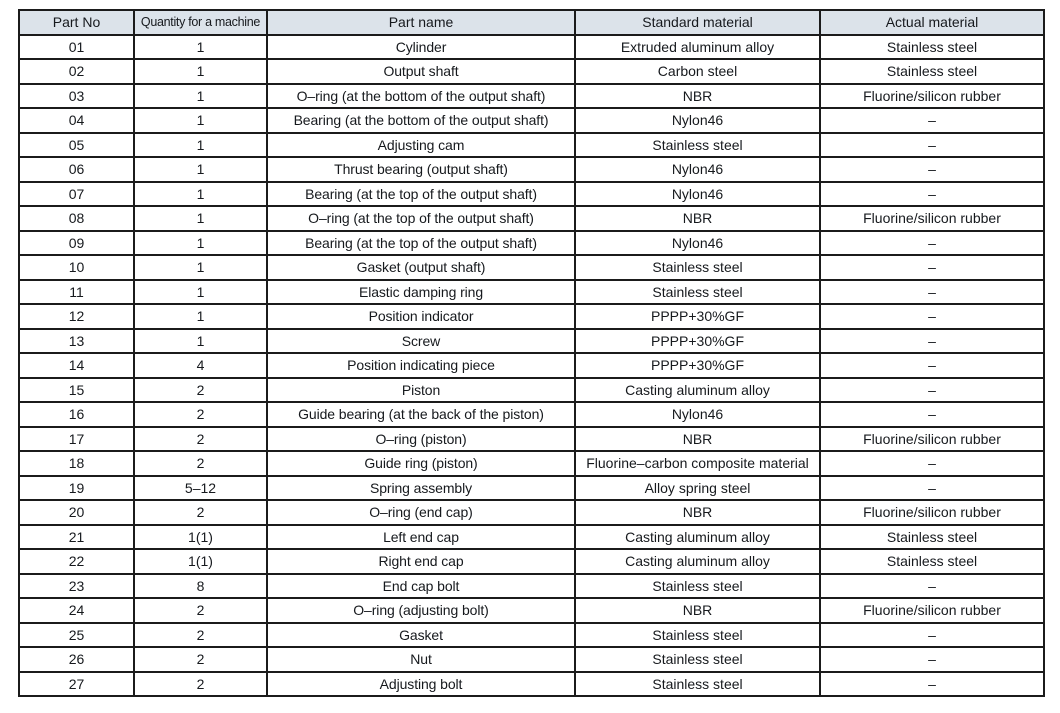  I want to click on table-cell: 27, so click(76, 683).